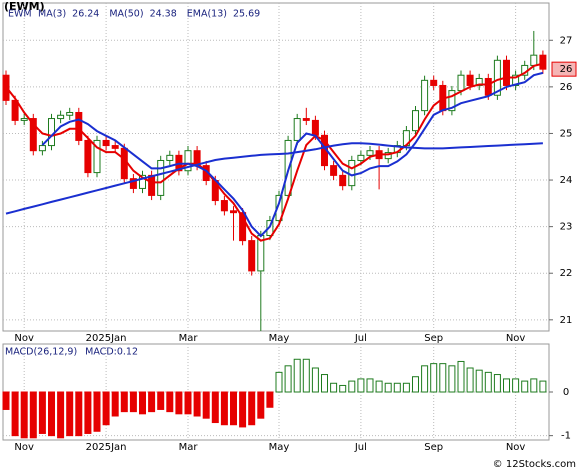 The height and width of the screenshot is (471, 580). I want to click on last-price-label: 26, so click(566, 69).